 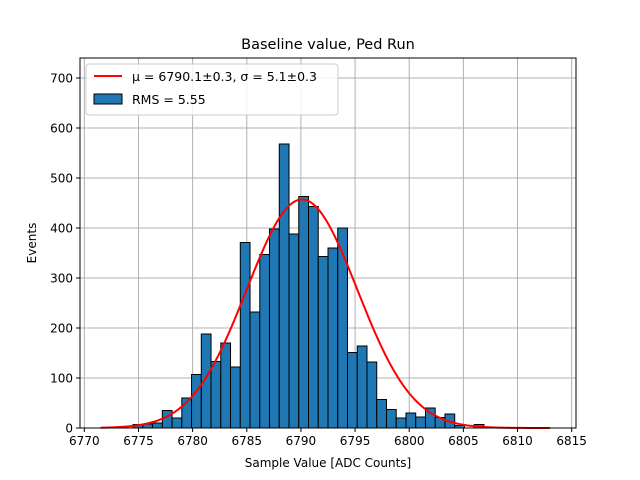 I want to click on y-tick-label: 300, so click(x=61, y=279).